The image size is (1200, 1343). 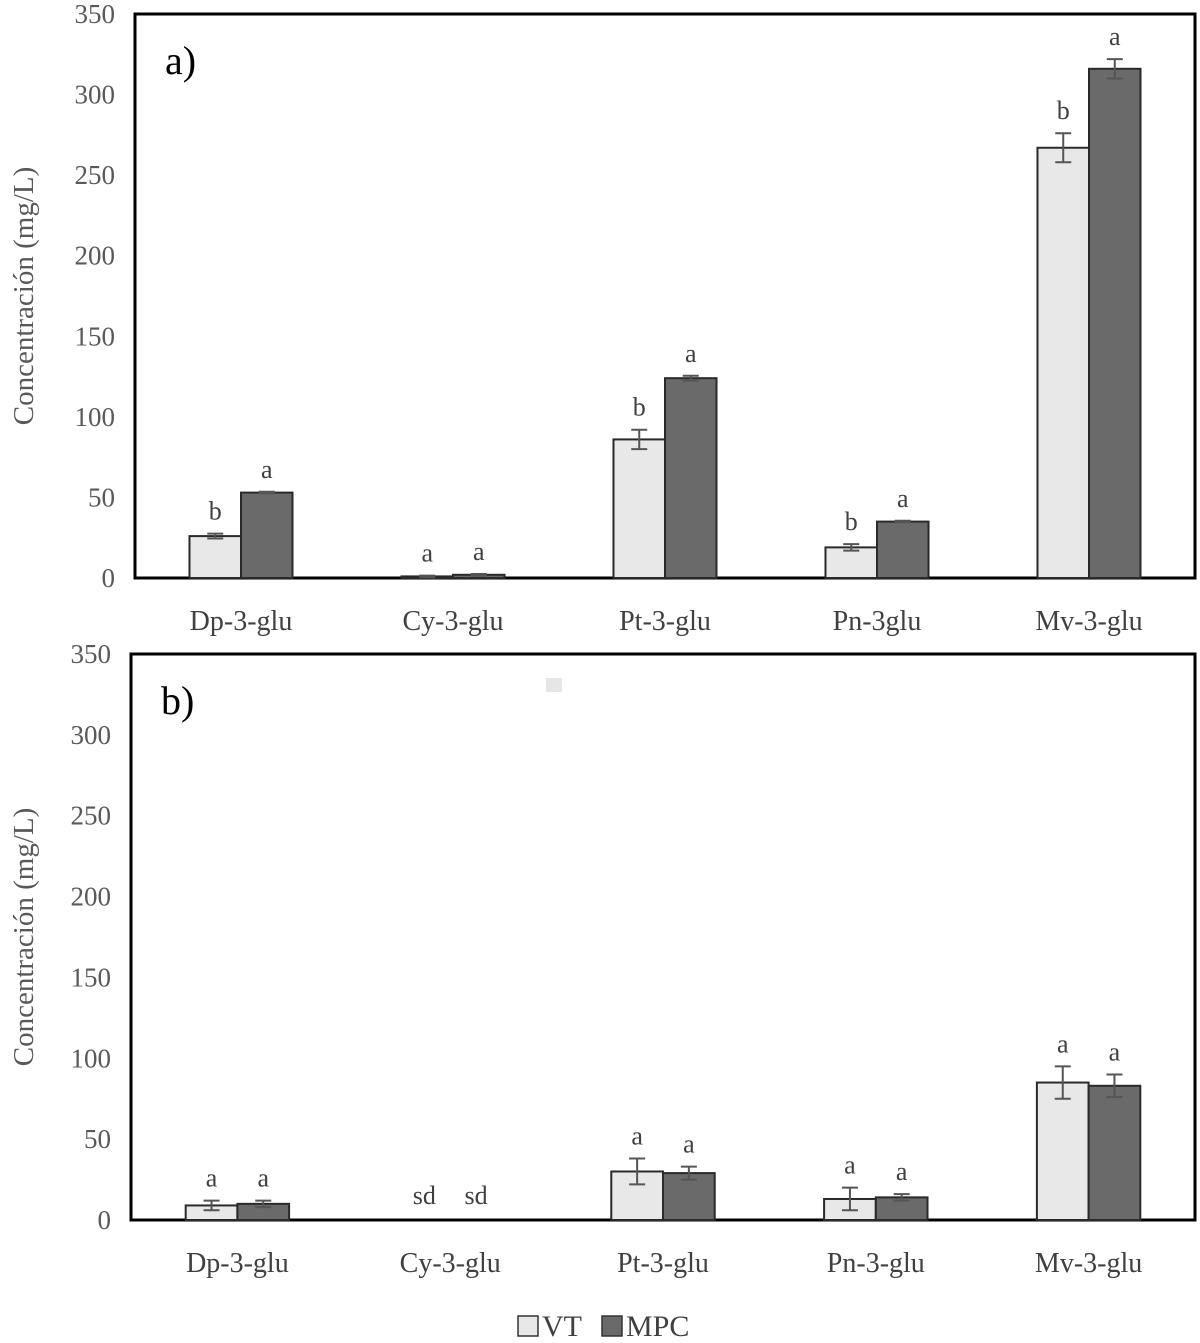 What do you see at coordinates (528, 1326) in the screenshot?
I see `legend-swatch-vt` at bounding box center [528, 1326].